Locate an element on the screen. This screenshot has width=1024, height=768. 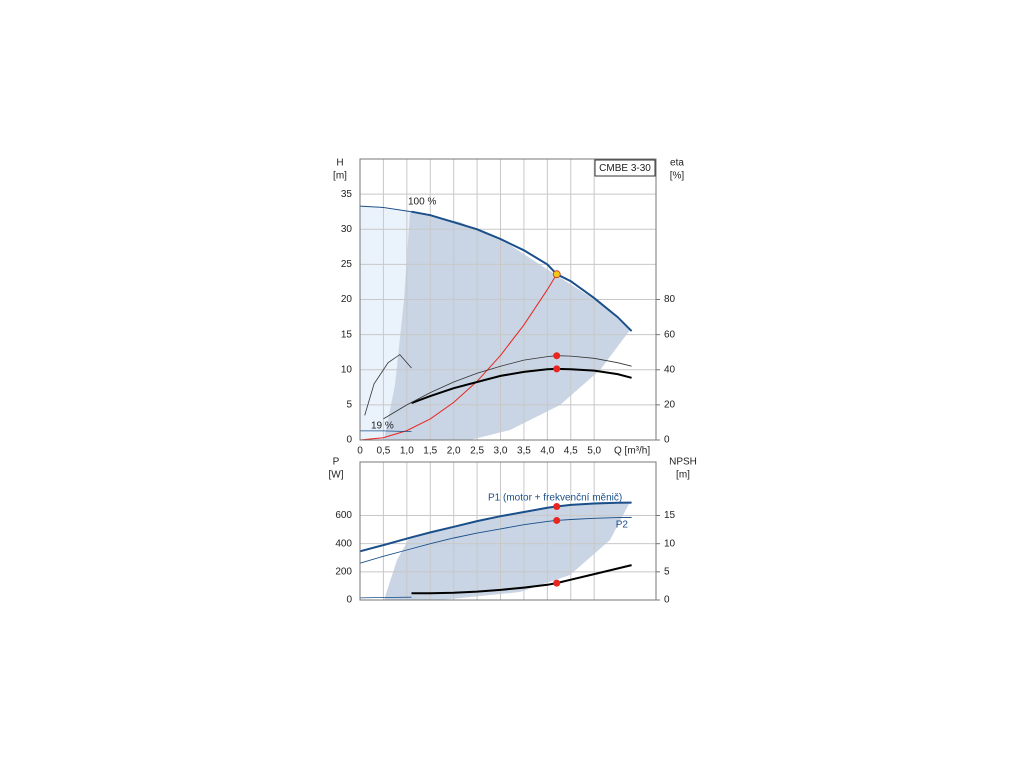
y-axis-label: P is located at coordinates (336, 462).